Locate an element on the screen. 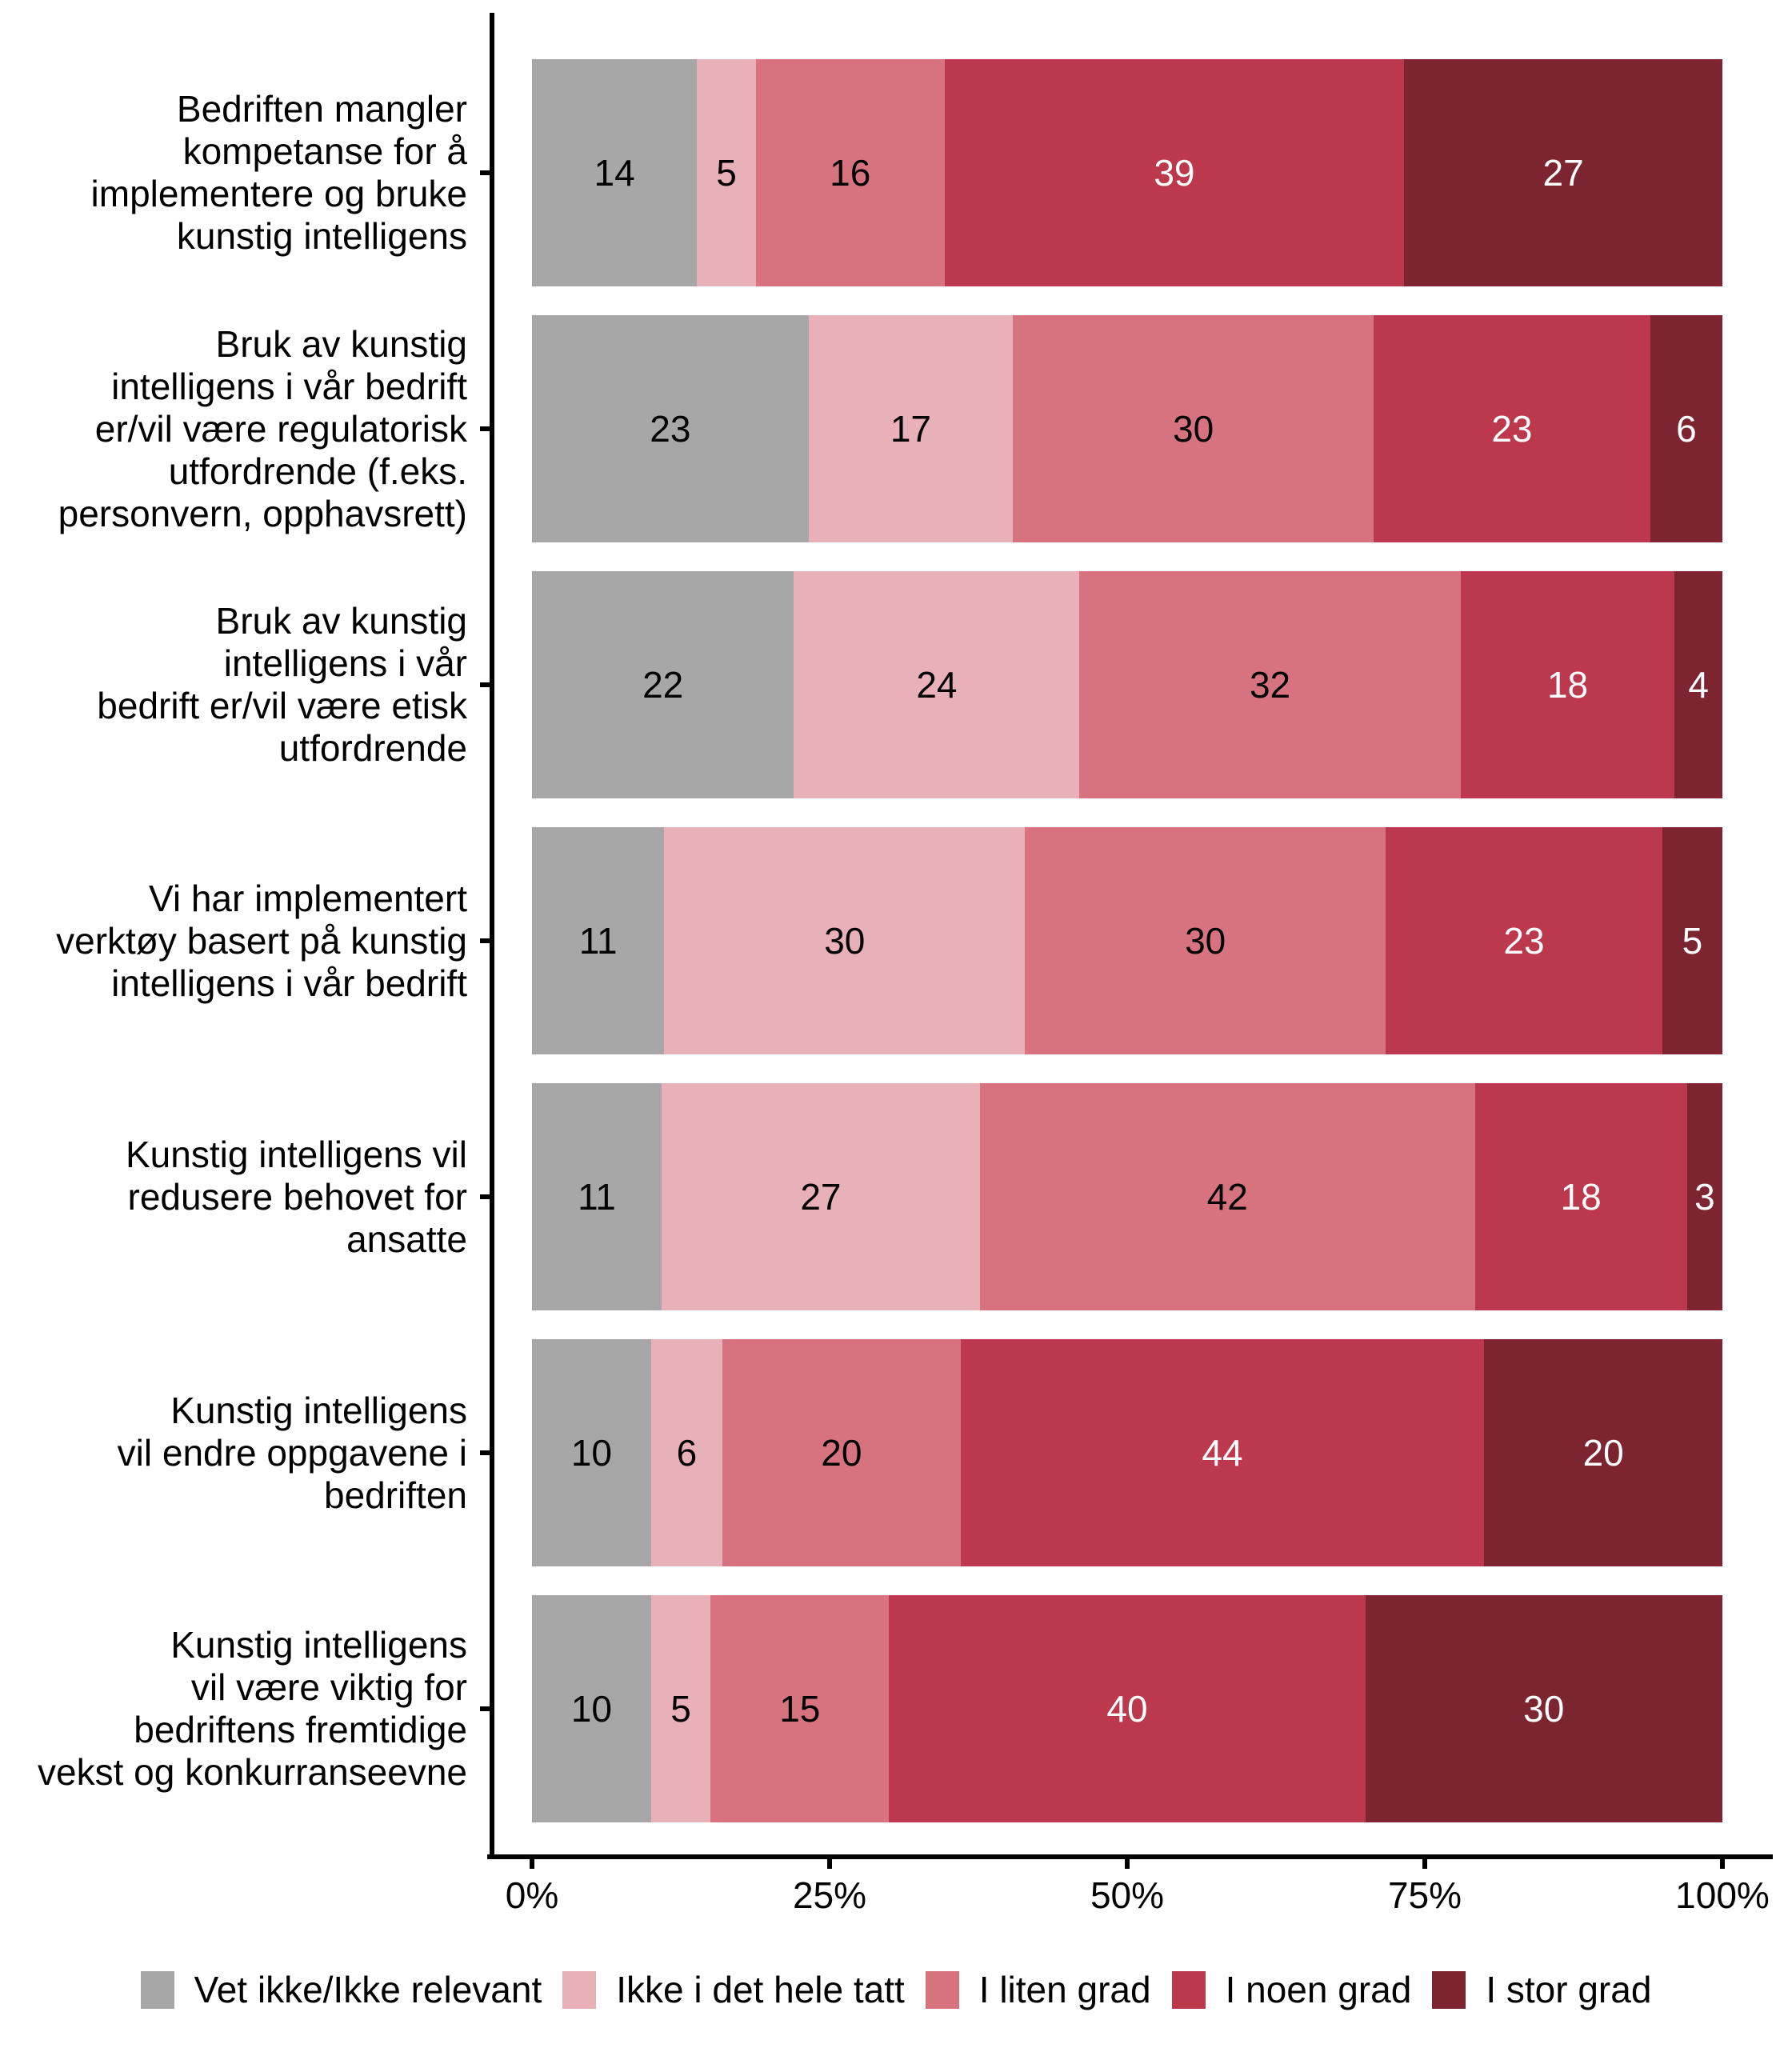 Image resolution: width=1792 pixels, height=2048 pixels. stacked-bar: 14 5 16 39 27 is located at coordinates (1127, 172).